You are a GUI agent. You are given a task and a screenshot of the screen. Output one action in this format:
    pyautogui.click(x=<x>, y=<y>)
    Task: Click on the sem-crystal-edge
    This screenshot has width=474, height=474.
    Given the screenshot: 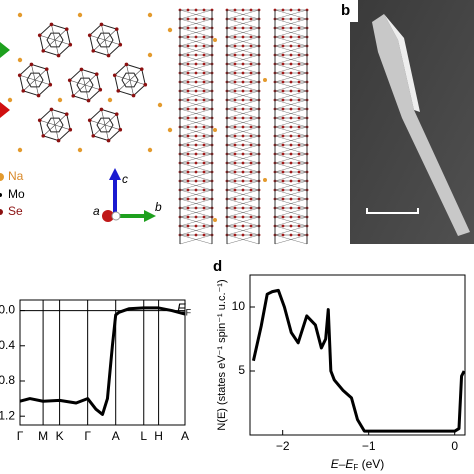 What is the action you would take?
    pyautogui.click(x=402, y=63)
    